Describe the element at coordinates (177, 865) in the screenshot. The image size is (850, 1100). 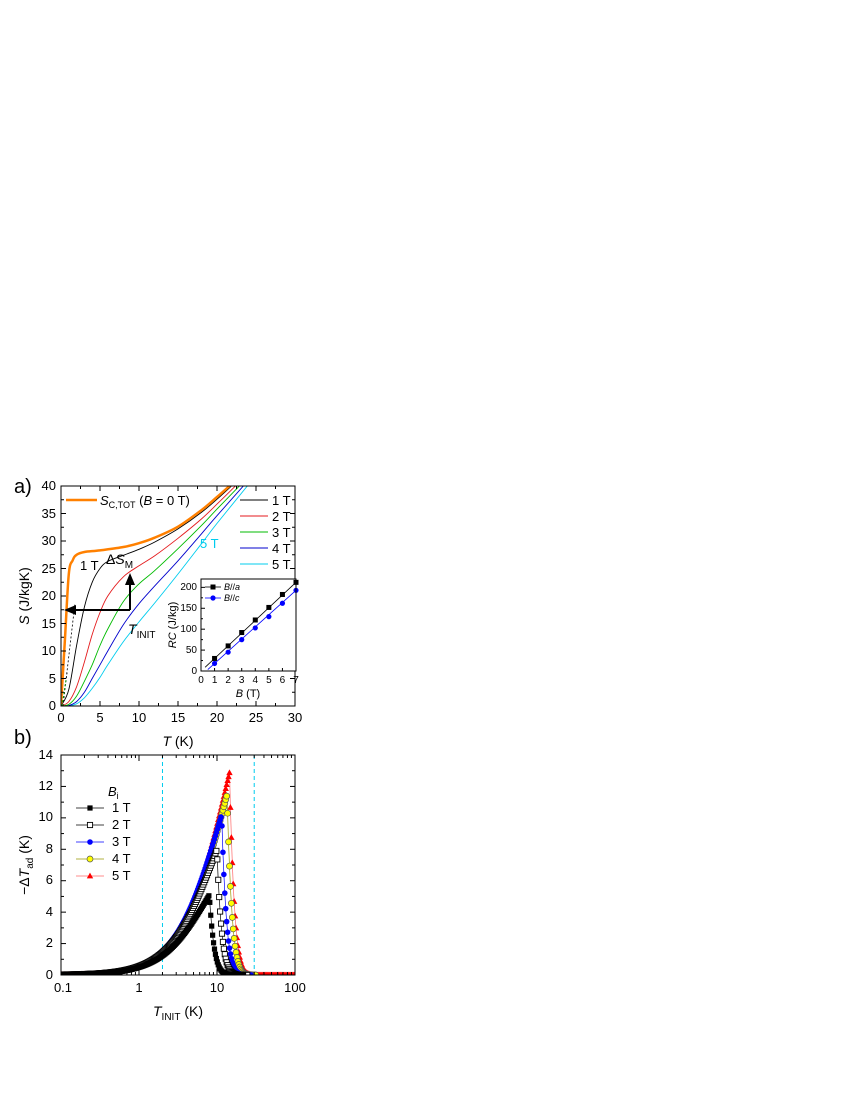
I see `panel-b-ticks` at that location.